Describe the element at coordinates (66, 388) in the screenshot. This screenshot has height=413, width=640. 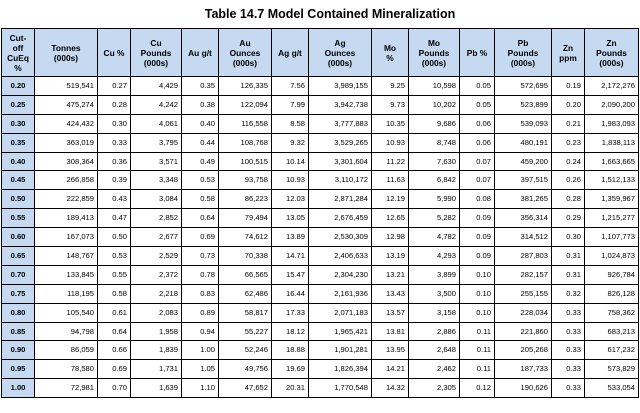
I see `table-cell: 72,981` at that location.